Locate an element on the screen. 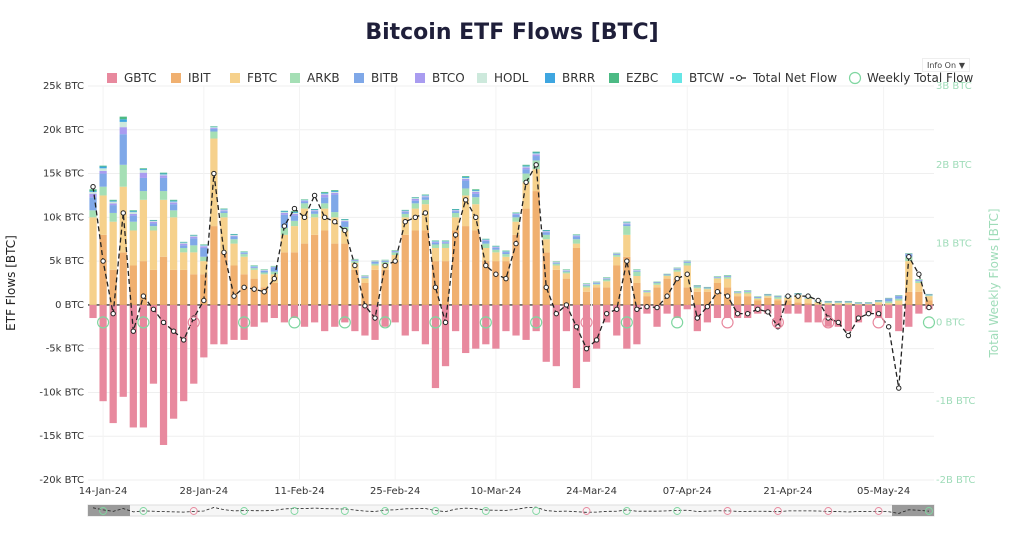 The image size is (1024, 549). range-slider is located at coordinates (511, 510).